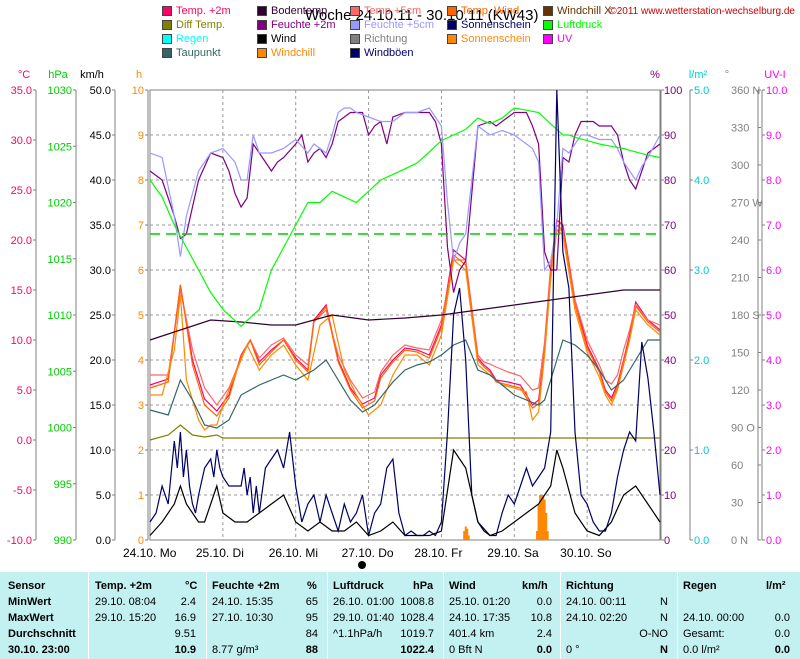  What do you see at coordinates (100, 226) in the screenshot?
I see `axis-tick-label: 35.0` at bounding box center [100, 226].